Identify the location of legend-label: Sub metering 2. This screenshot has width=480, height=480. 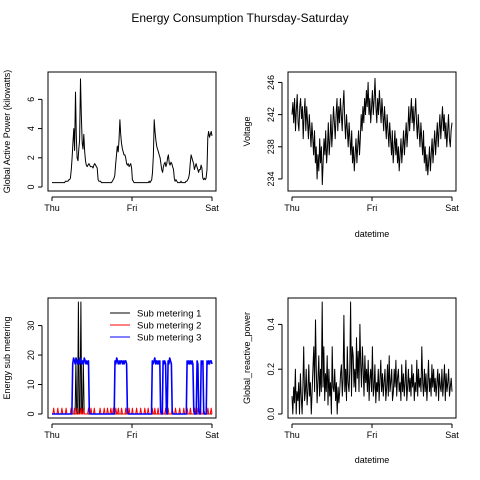
(169, 326).